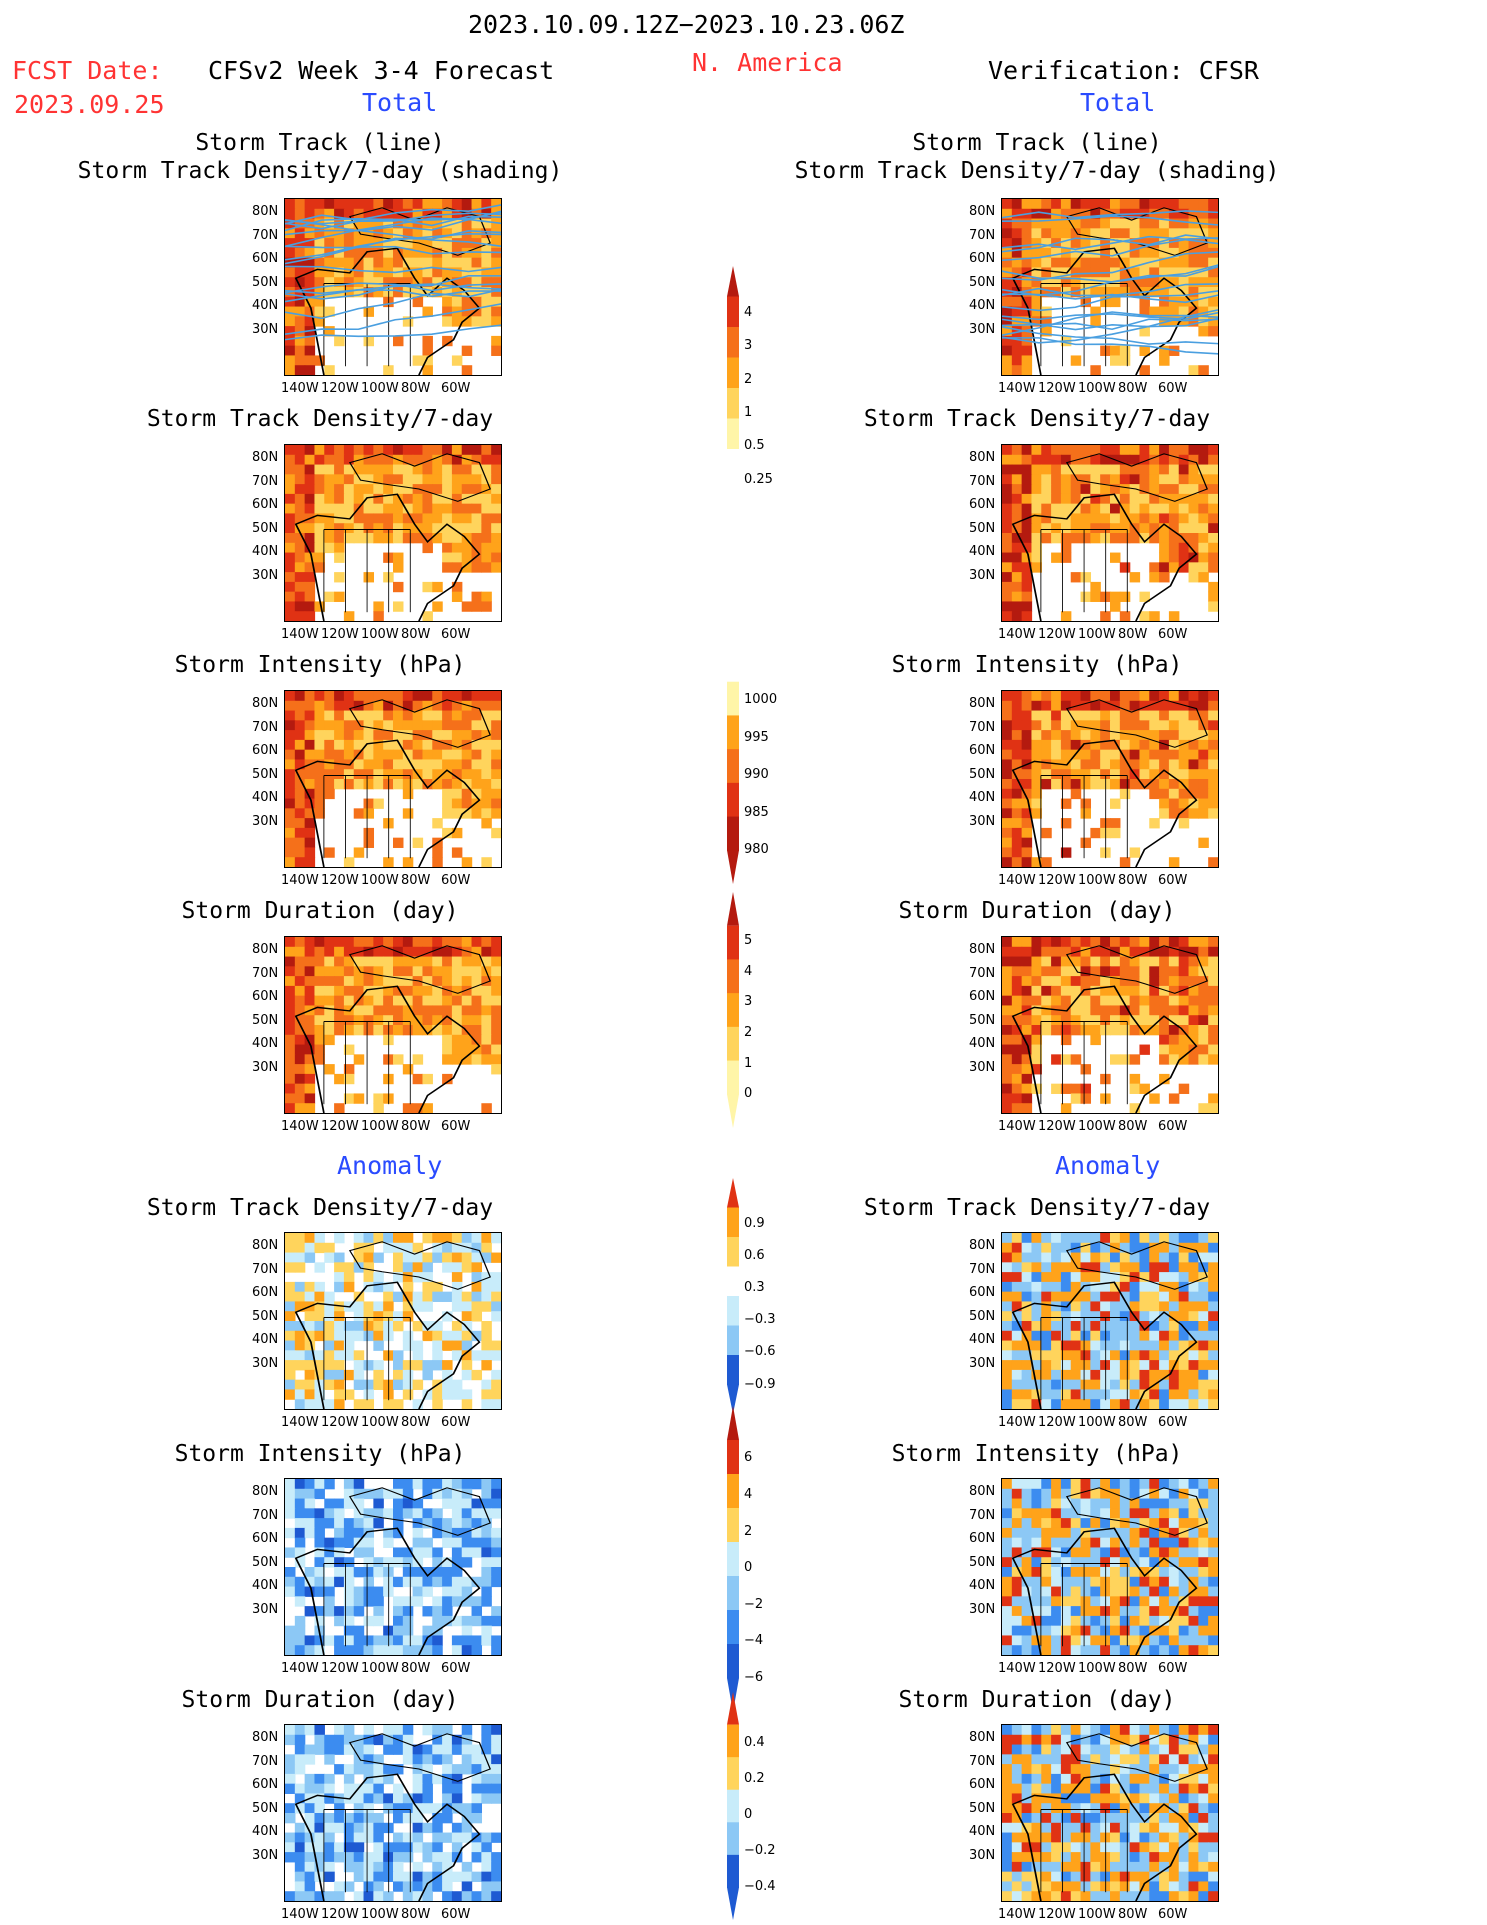 Image resolution: width=1487 pixels, height=1925 pixels. What do you see at coordinates (1017, 1914) in the screenshot?
I see `panel-7-right-lon-tick: 140W` at bounding box center [1017, 1914].